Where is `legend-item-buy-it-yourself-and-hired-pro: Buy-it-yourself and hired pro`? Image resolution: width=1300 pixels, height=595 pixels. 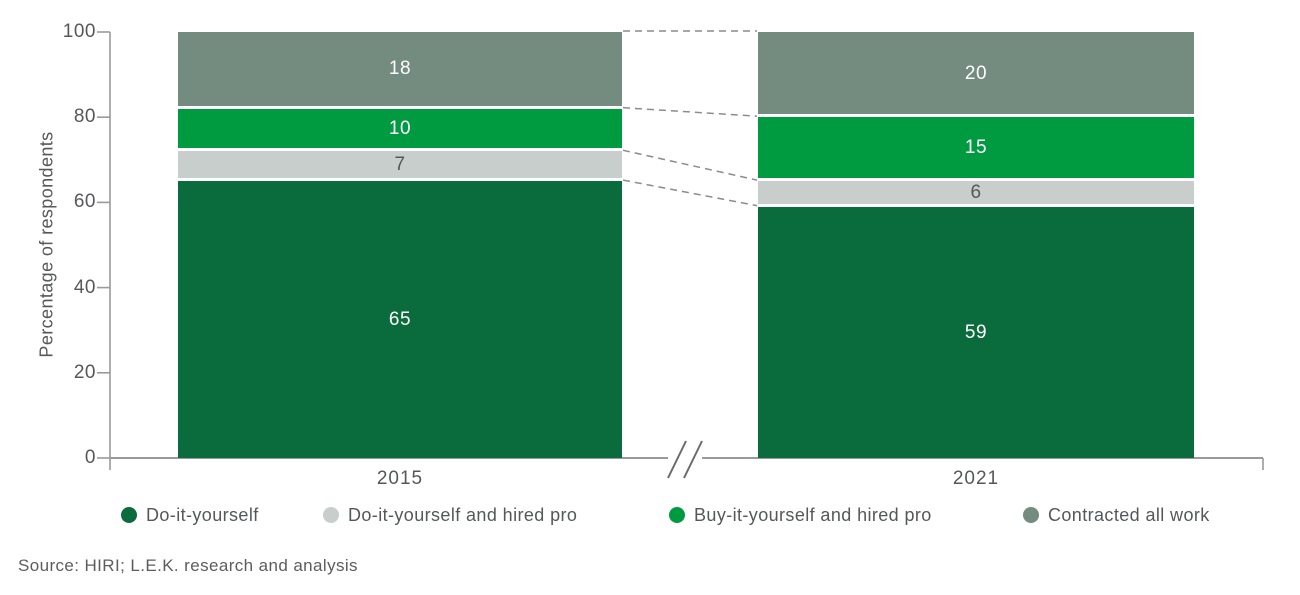 legend-item-buy-it-yourself-and-hired-pro: Buy-it-yourself and hired pro is located at coordinates (800, 515).